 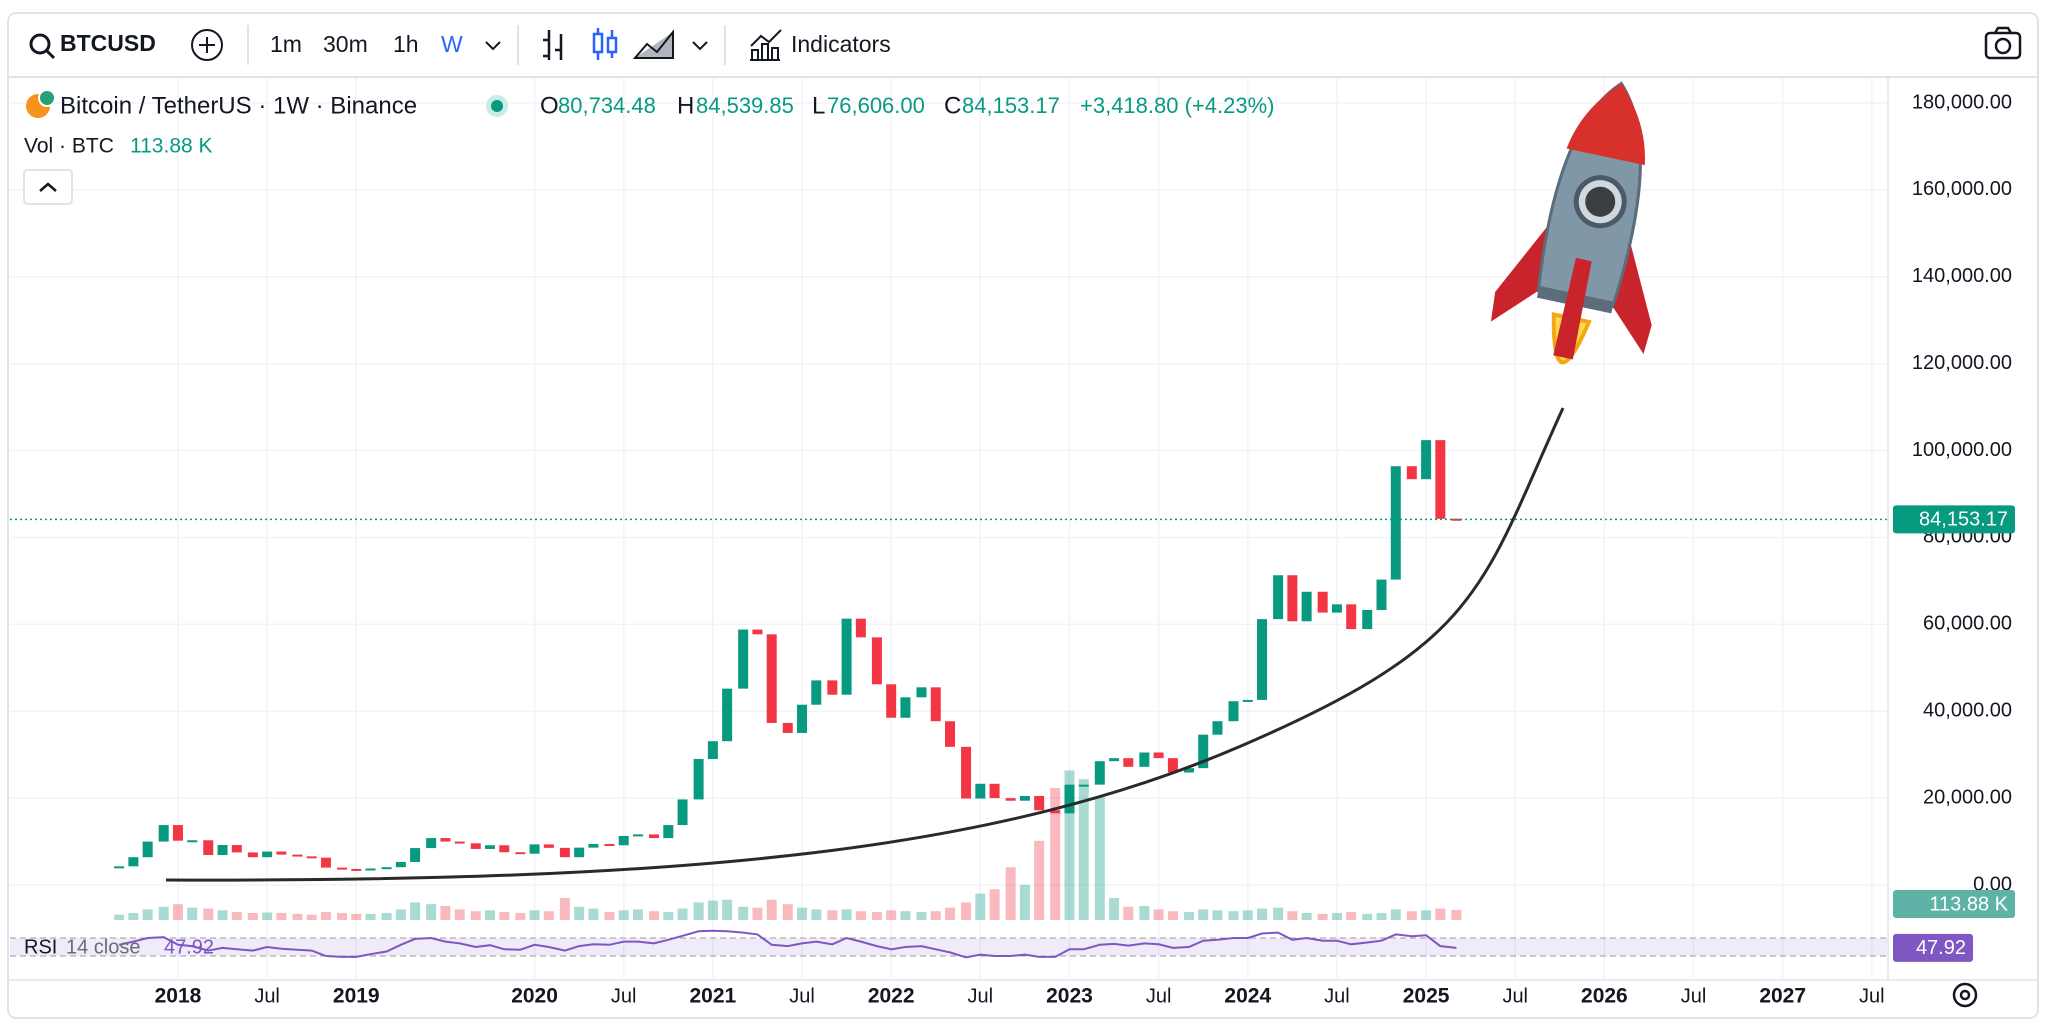 What do you see at coordinates (787, 944) in the screenshot?
I see `rsi-line` at bounding box center [787, 944].